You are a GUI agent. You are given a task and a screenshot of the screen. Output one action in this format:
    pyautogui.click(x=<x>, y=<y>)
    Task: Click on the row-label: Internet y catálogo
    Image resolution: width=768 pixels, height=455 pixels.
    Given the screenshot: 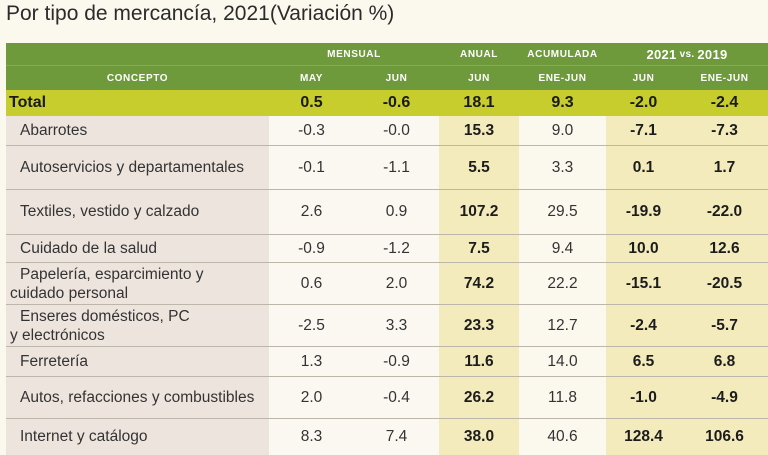 What is the action you would take?
    pyautogui.click(x=84, y=436)
    